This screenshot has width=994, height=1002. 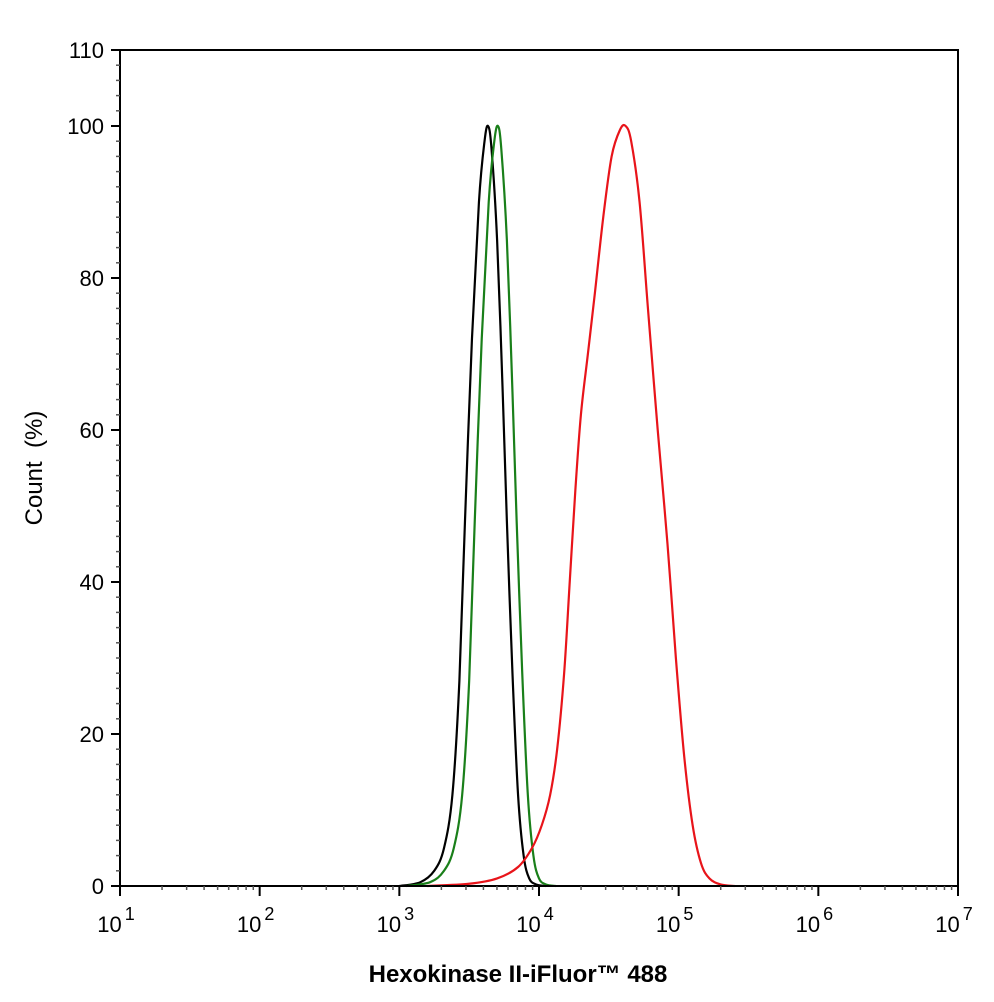 What do you see at coordinates (473, 506) in the screenshot?
I see `series-black-line` at bounding box center [473, 506].